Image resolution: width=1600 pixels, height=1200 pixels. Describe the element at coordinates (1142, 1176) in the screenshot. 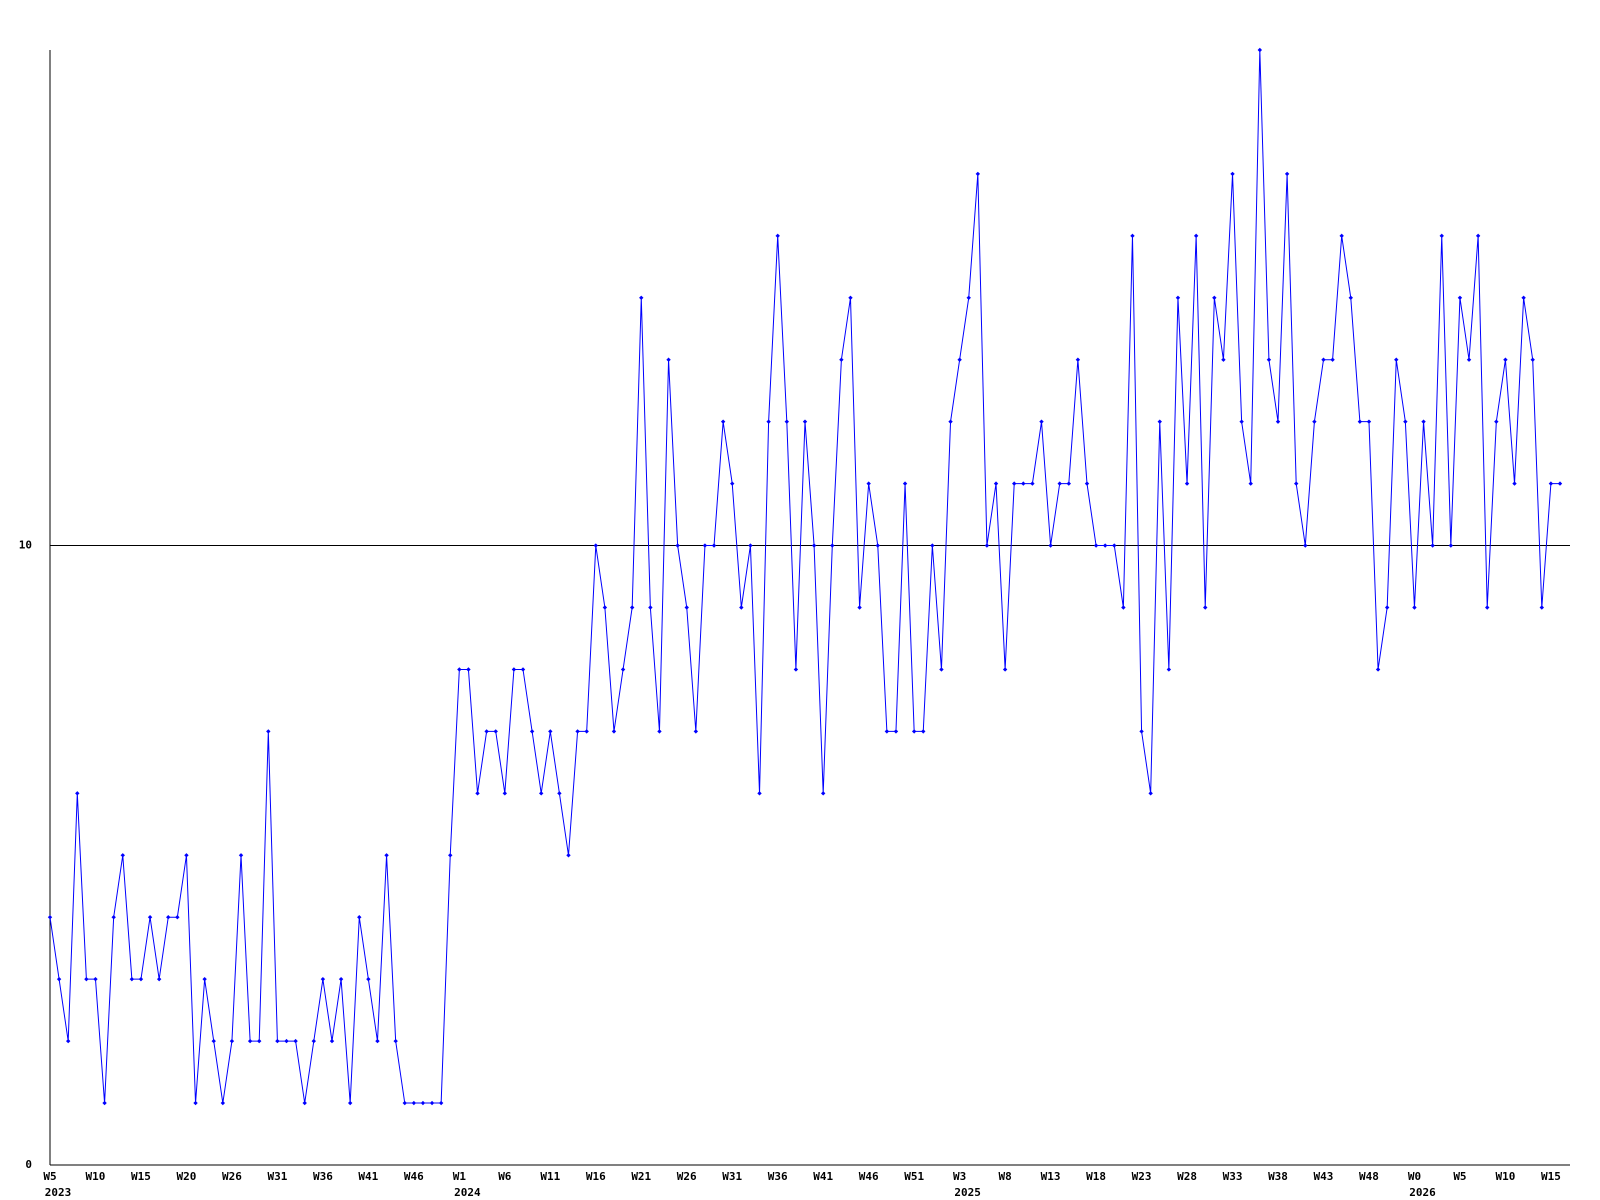

I see `x-tick-label: W23` at that location.